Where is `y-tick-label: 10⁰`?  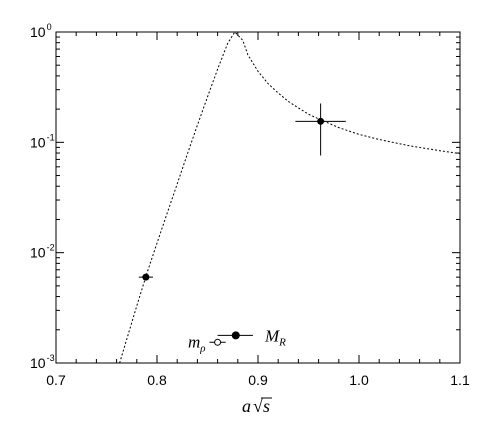
y-tick-label: 10⁰ is located at coordinates (41, 31).